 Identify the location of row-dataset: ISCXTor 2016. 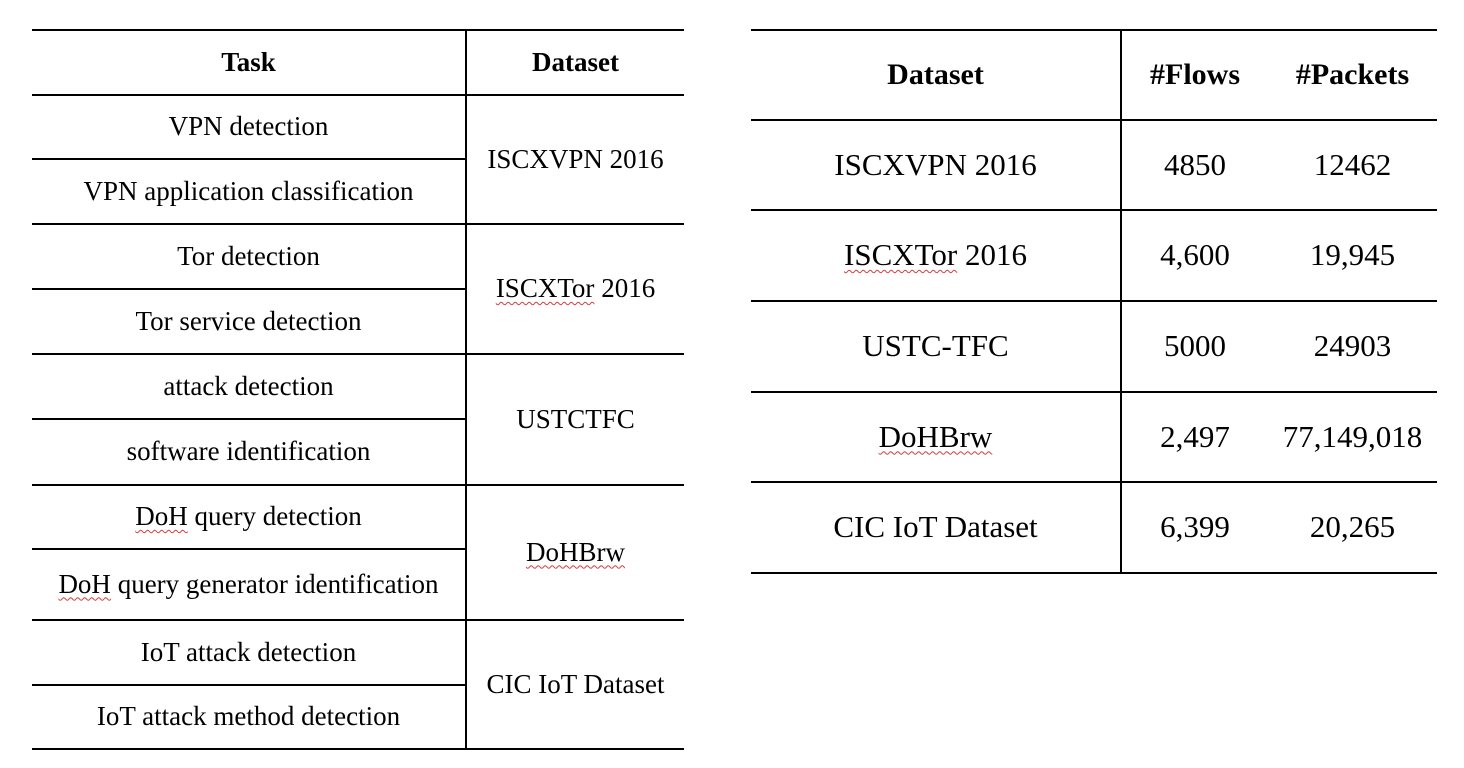
(935, 255).